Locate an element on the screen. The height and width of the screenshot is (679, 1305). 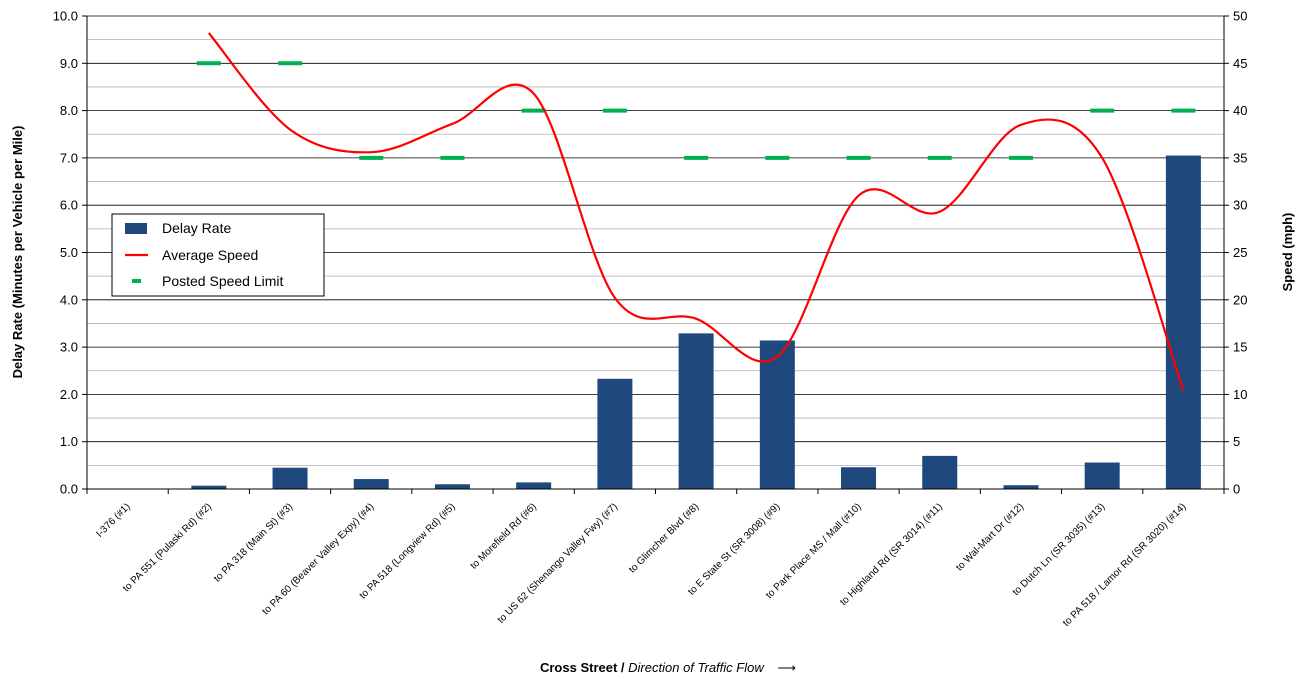
left-tick-label: 7.0 is located at coordinates (69, 157).